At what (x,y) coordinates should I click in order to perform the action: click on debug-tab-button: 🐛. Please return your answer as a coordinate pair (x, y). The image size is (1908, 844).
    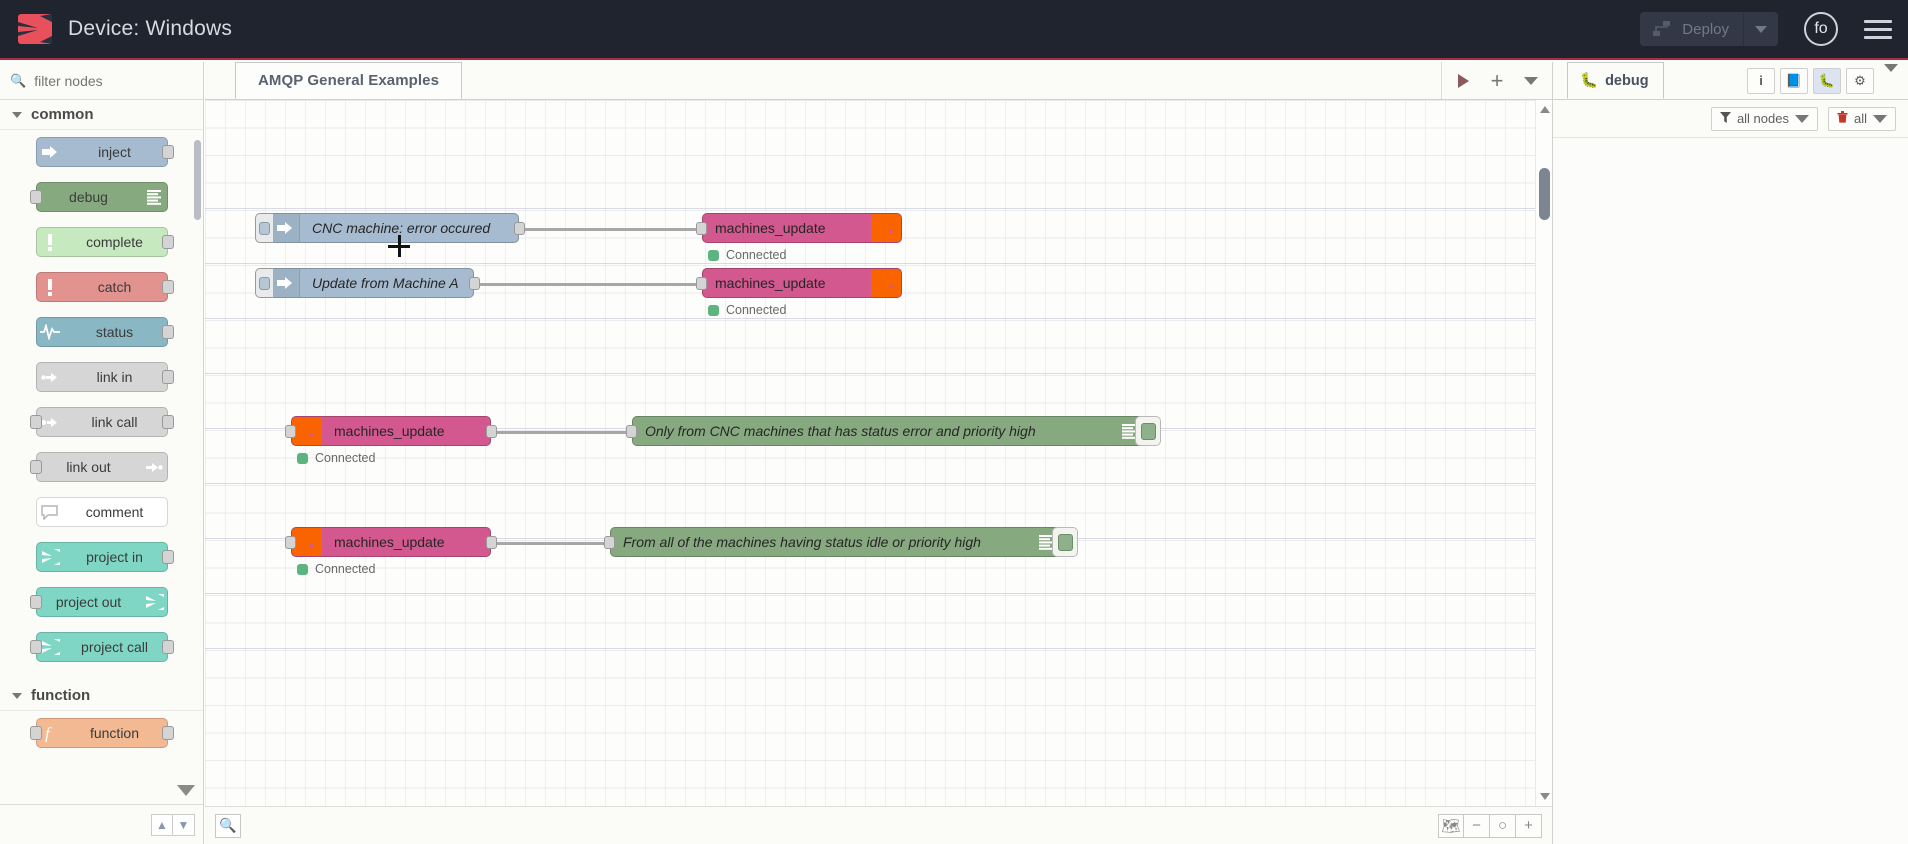
    Looking at the image, I should click on (1827, 80).